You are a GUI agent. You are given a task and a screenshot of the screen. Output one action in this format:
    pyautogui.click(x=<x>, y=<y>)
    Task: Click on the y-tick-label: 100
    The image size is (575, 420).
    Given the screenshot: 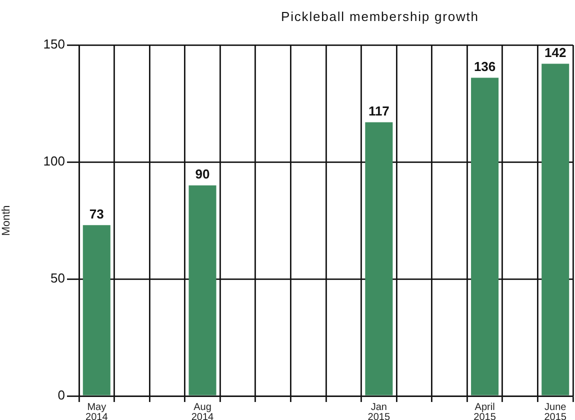 What is the action you would take?
    pyautogui.click(x=54, y=161)
    